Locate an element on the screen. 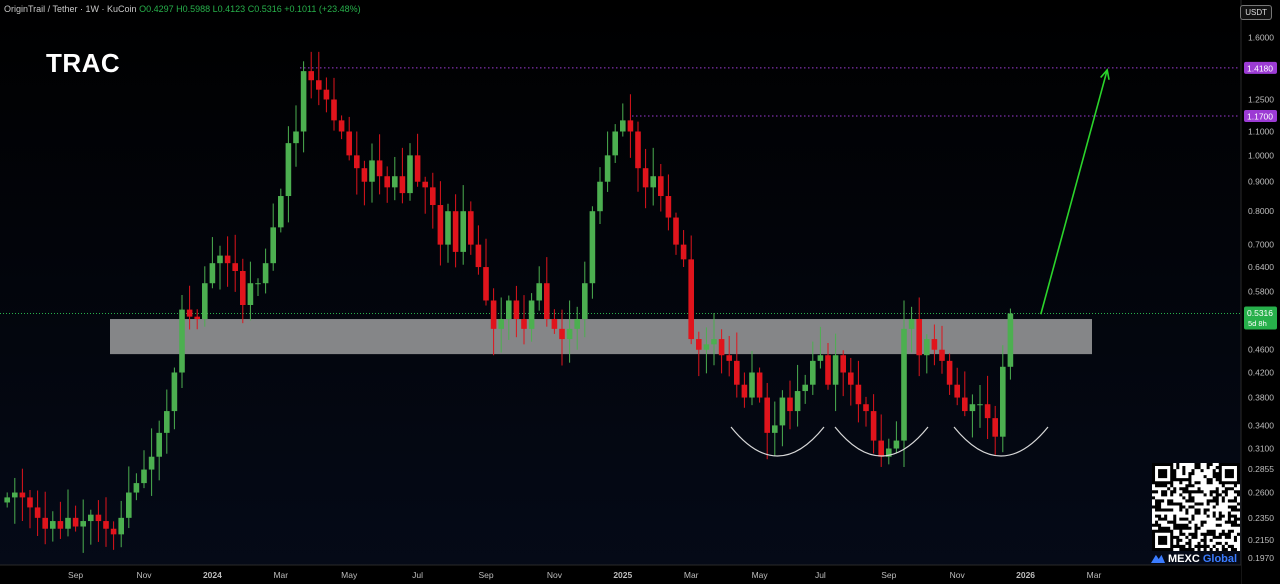 The image size is (1280, 584). x-tick-label: Jul is located at coordinates (417, 575).